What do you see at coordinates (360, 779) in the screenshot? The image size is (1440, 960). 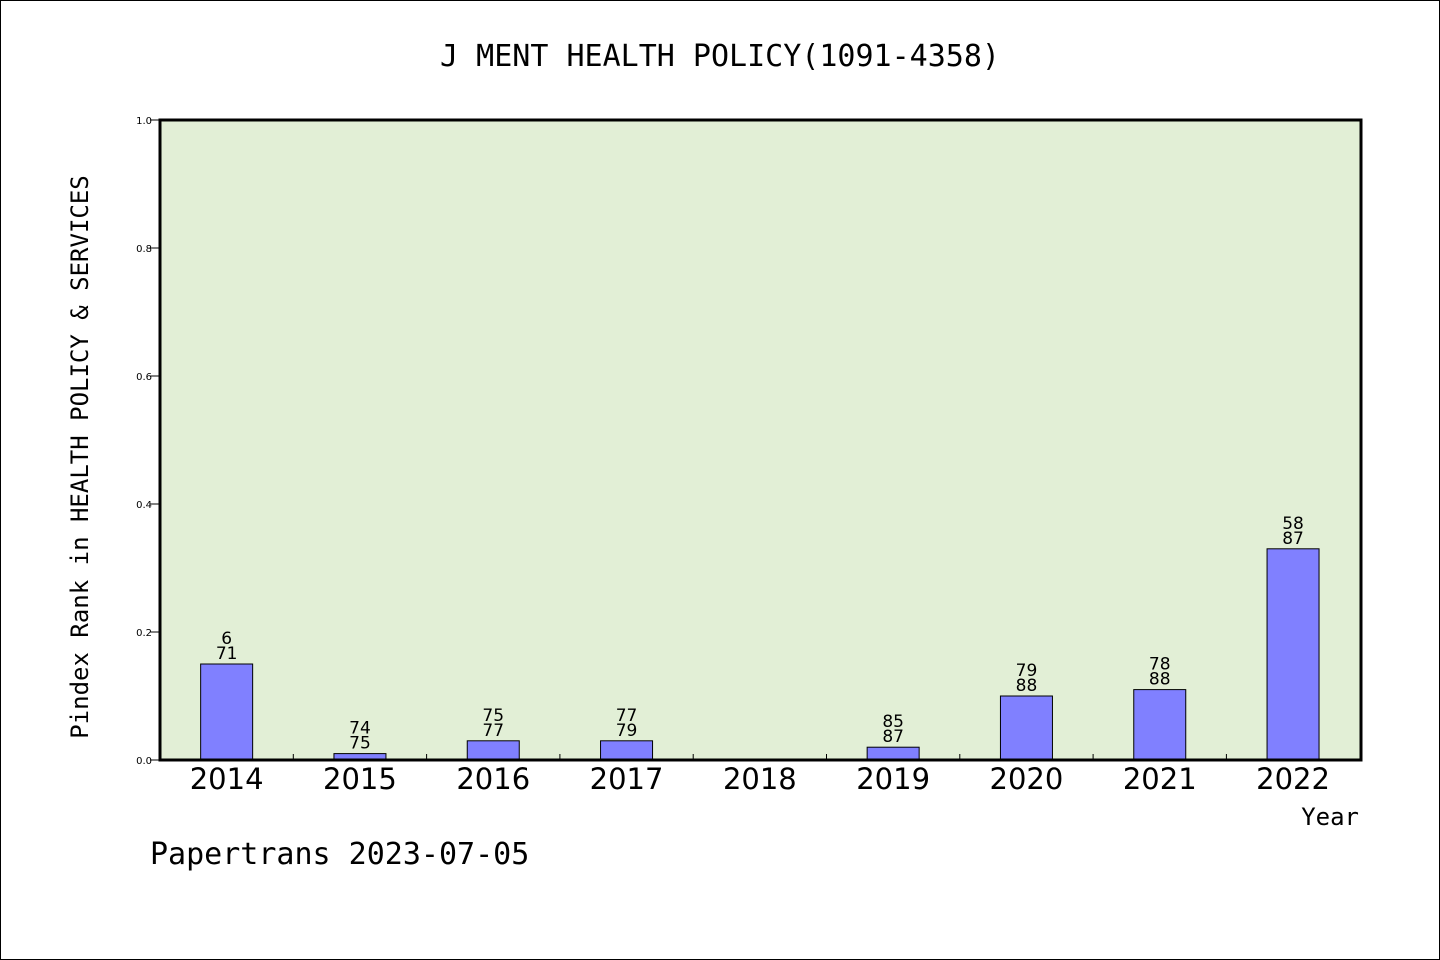 I see `x-tick-label: 2015` at bounding box center [360, 779].